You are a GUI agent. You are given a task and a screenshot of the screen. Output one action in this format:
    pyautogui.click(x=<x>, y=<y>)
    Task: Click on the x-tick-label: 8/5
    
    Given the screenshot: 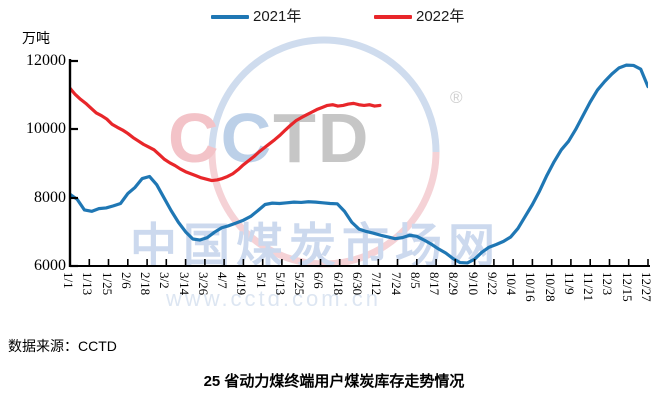 What is the action you would take?
    pyautogui.click(x=415, y=280)
    